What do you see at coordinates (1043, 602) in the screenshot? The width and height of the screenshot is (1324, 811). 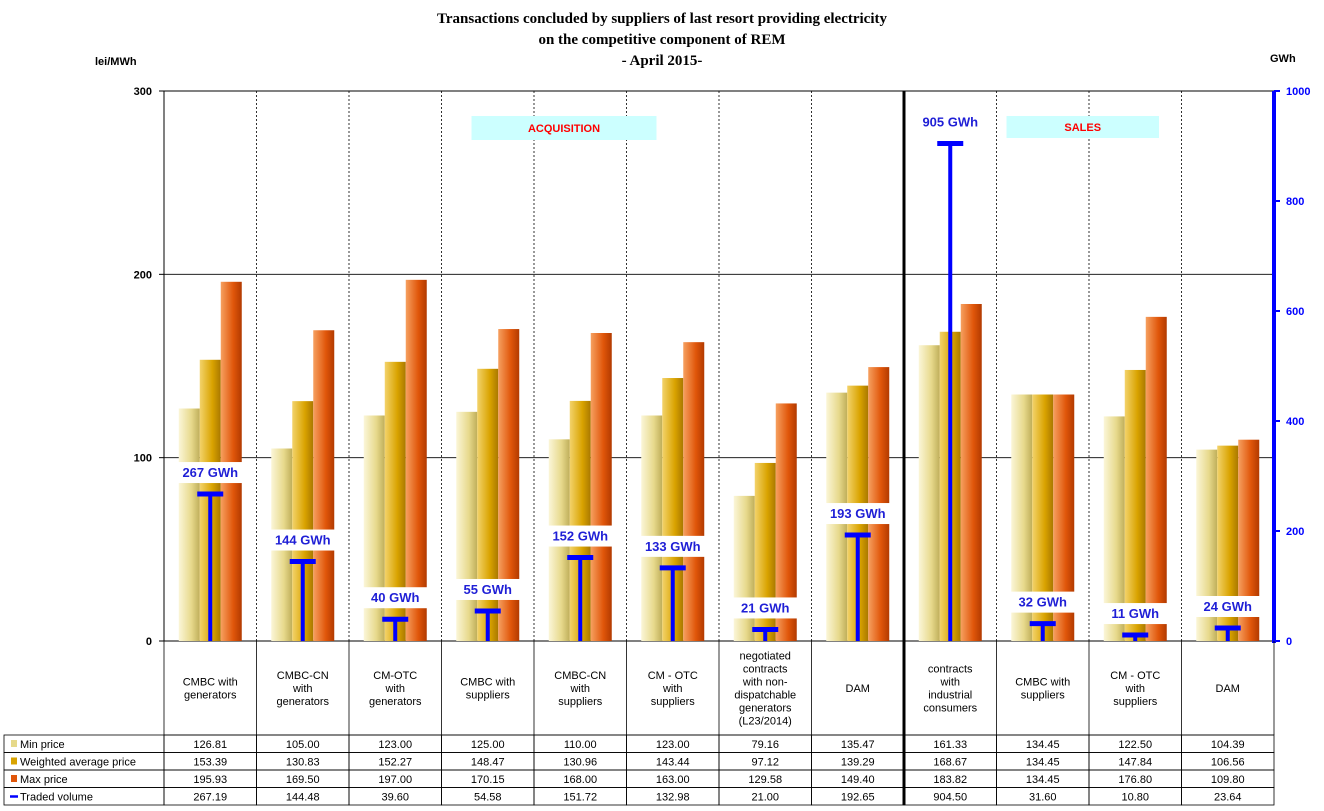 I see `volume-label: 32 GWh` at bounding box center [1043, 602].